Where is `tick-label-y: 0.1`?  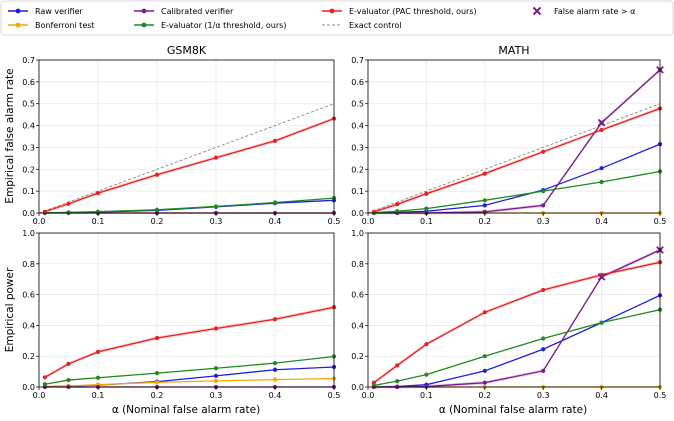 tick-label-y: 0.1 is located at coordinates (28, 191).